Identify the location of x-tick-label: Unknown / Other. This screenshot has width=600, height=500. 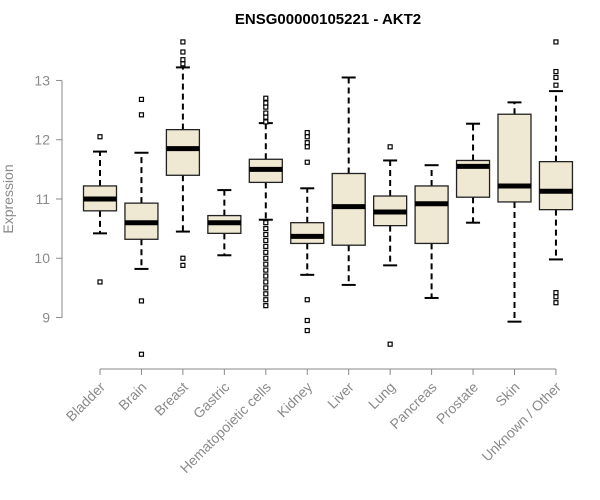
(521, 422).